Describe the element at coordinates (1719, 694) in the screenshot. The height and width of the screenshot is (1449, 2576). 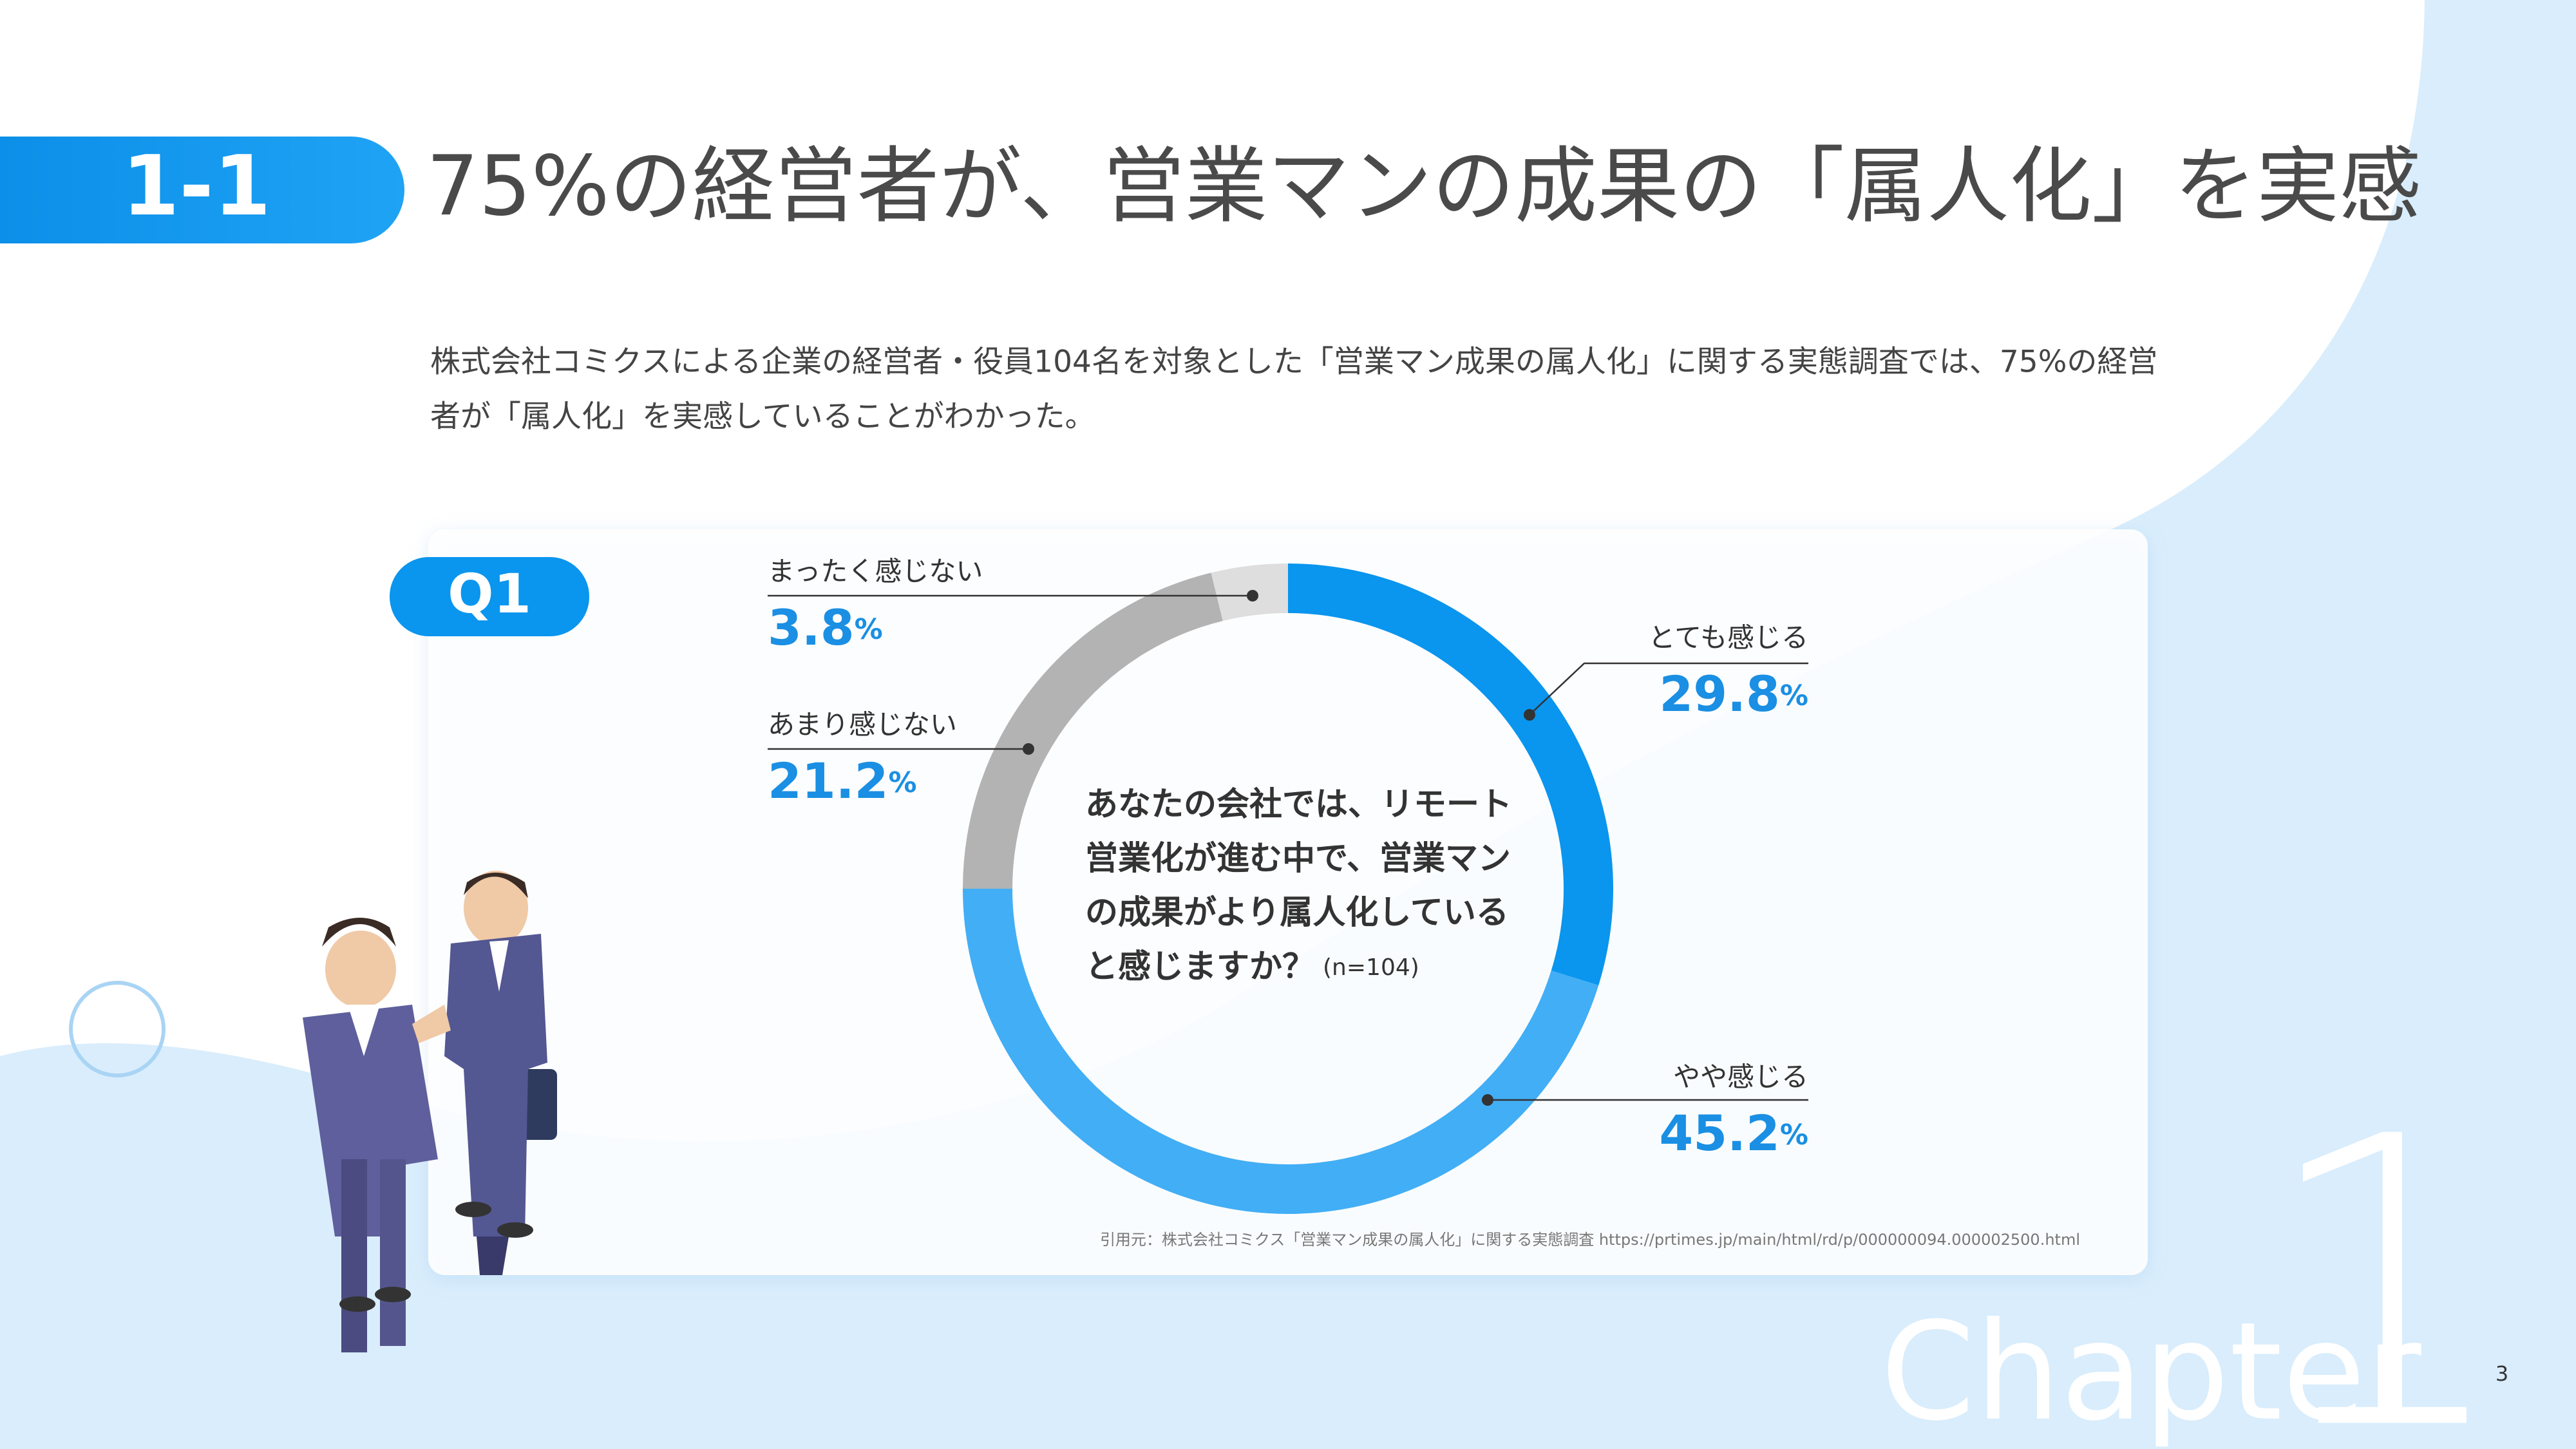
I see `value-number: 29.8` at that location.